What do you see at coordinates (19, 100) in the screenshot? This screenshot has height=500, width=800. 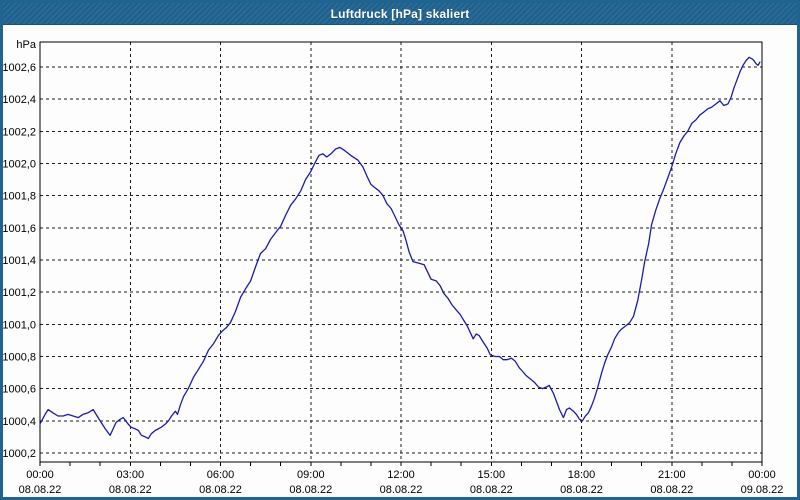 I see `y-tick-label: 1002,4` at bounding box center [19, 100].